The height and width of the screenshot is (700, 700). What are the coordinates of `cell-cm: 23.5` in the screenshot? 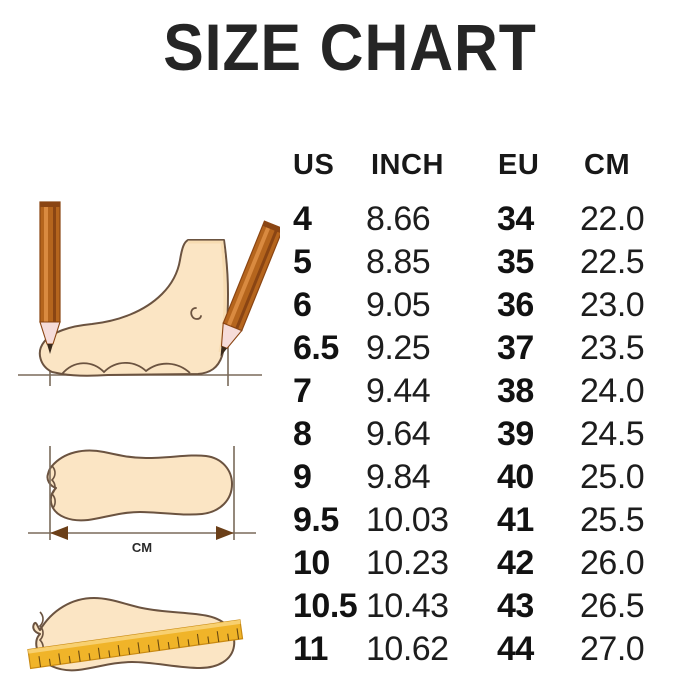 It's located at (612, 348).